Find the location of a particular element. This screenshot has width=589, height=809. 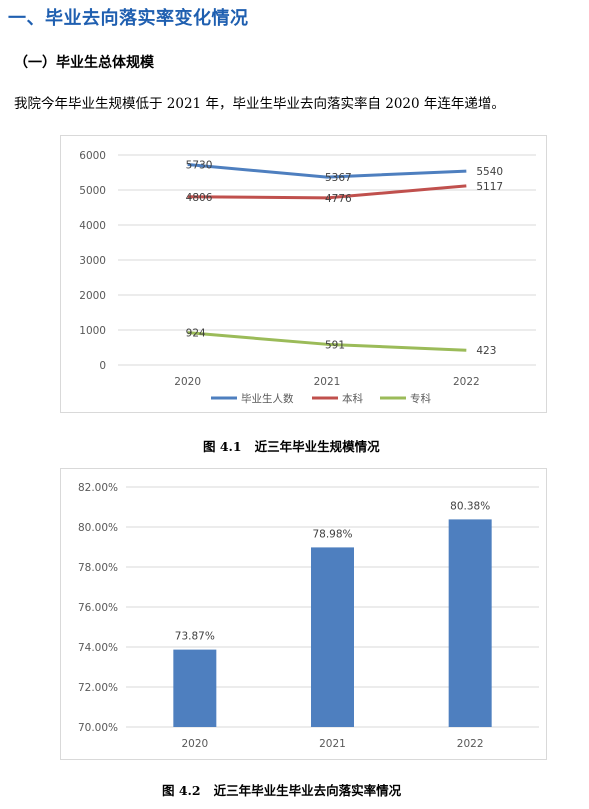

data-label: 78.98% is located at coordinates (332, 534).